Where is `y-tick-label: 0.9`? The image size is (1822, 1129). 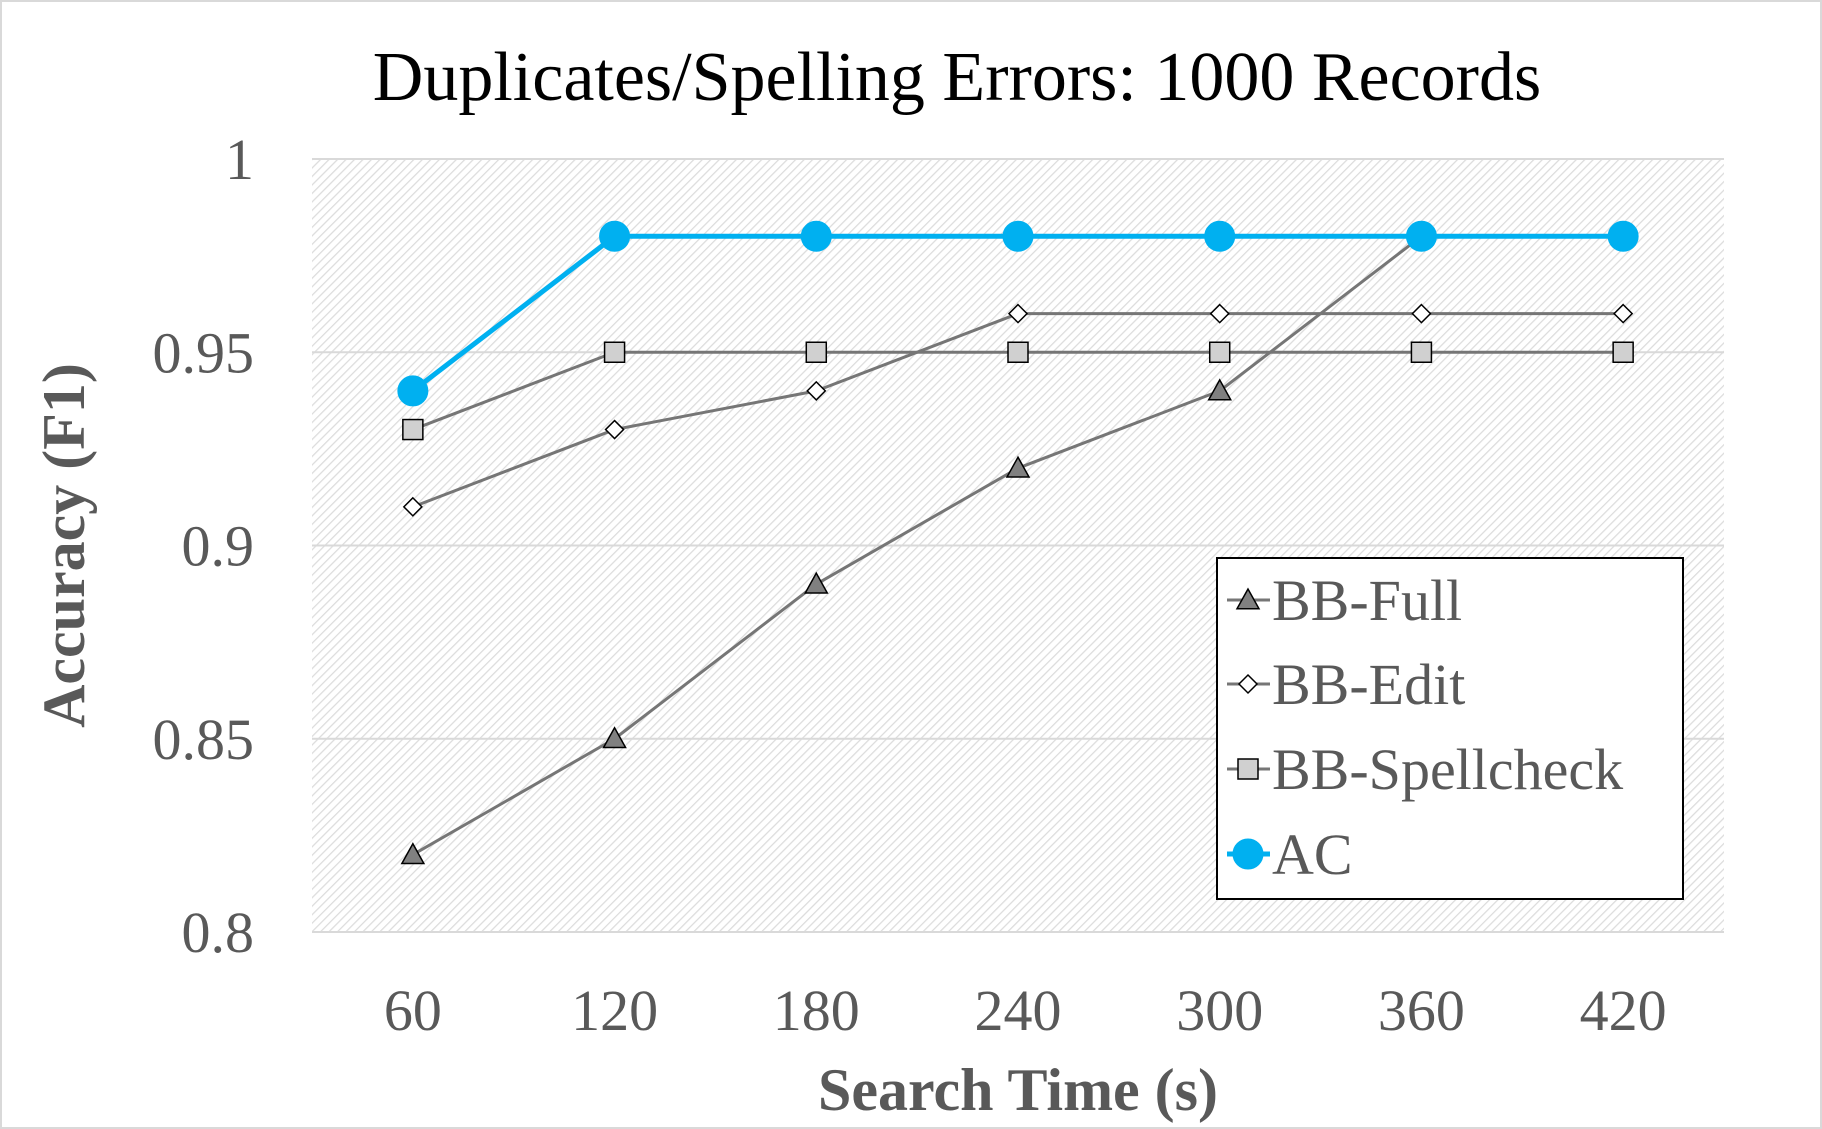 y-tick-label: 0.9 is located at coordinates (218, 546).